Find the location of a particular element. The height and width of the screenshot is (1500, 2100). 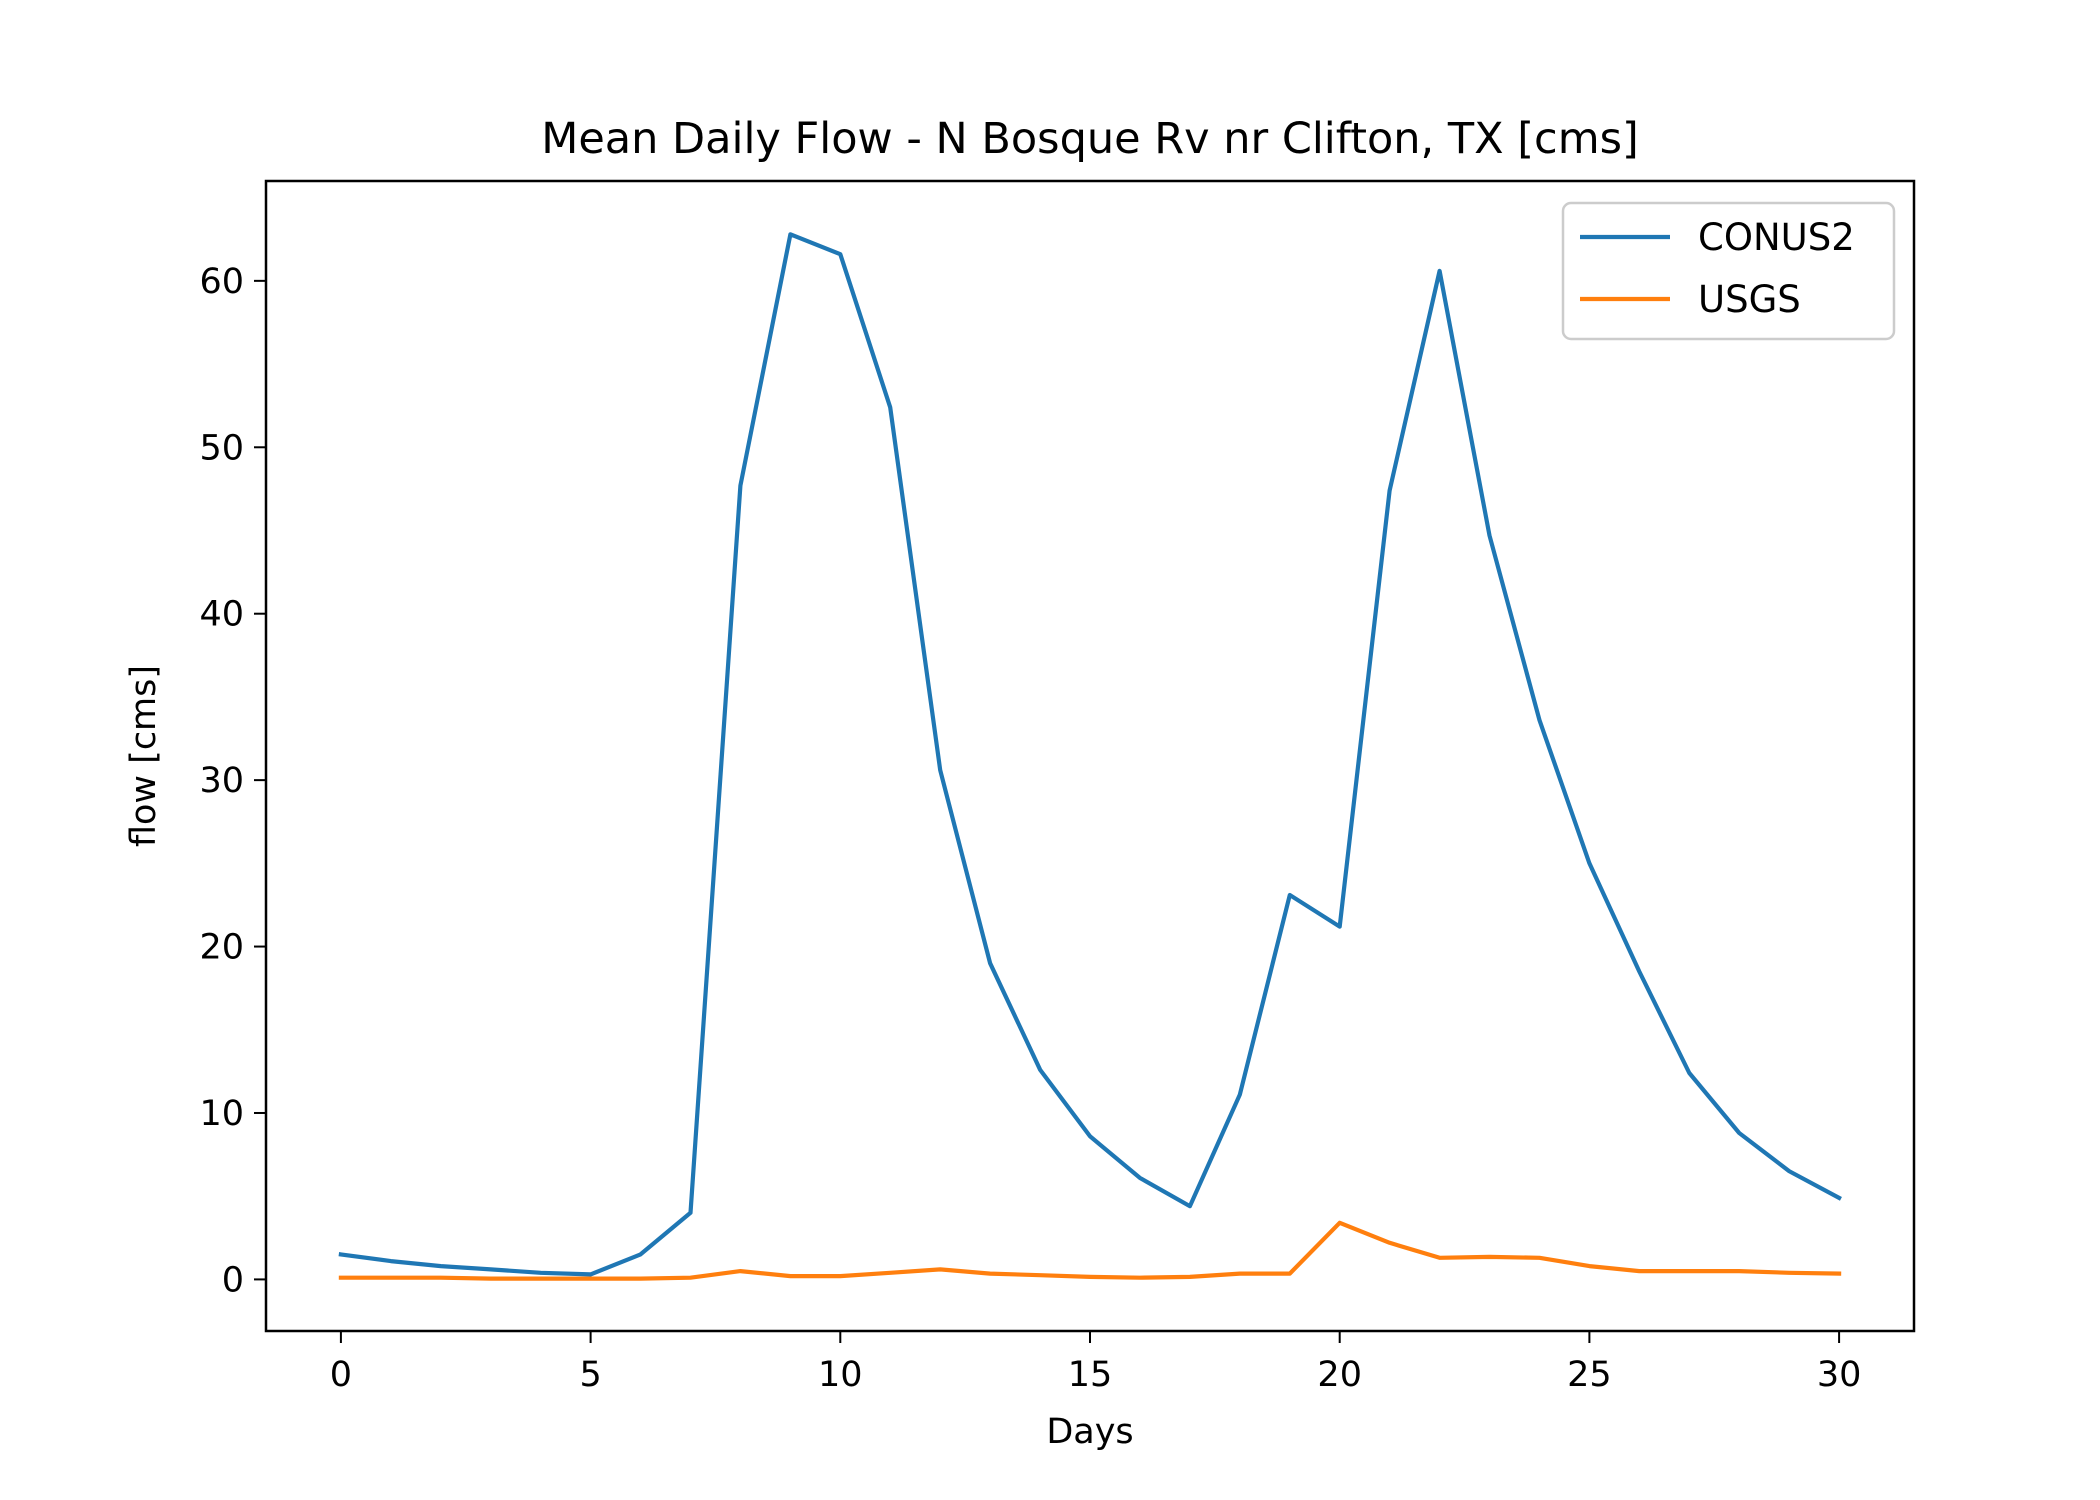

legend-label-usgs: USGS is located at coordinates (1749, 299).